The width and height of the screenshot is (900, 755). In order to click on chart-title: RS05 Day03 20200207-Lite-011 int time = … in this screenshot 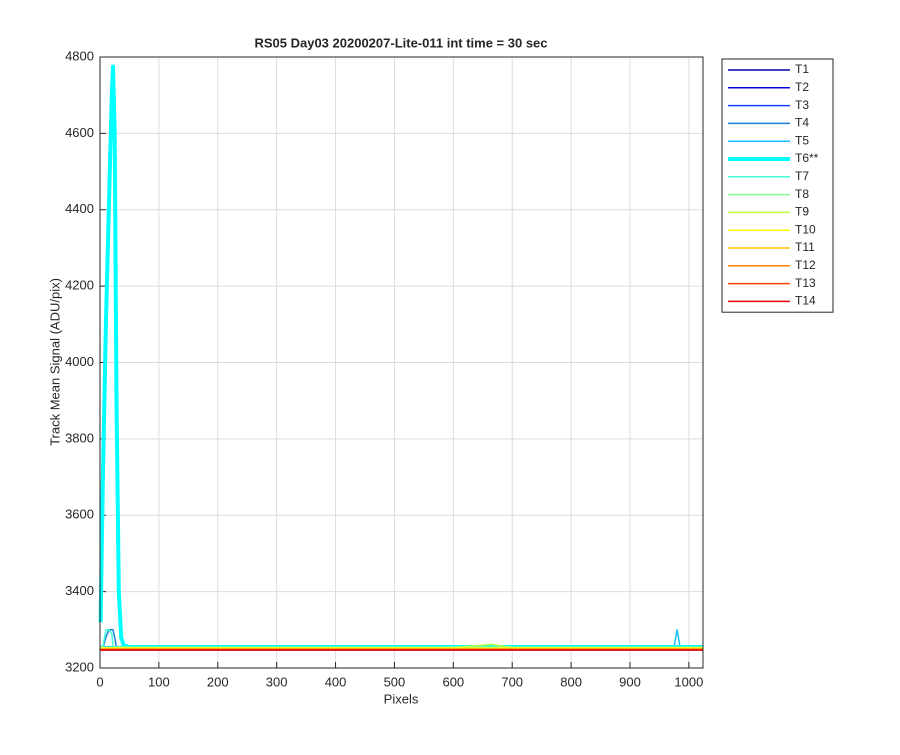, I will do `click(400, 42)`.